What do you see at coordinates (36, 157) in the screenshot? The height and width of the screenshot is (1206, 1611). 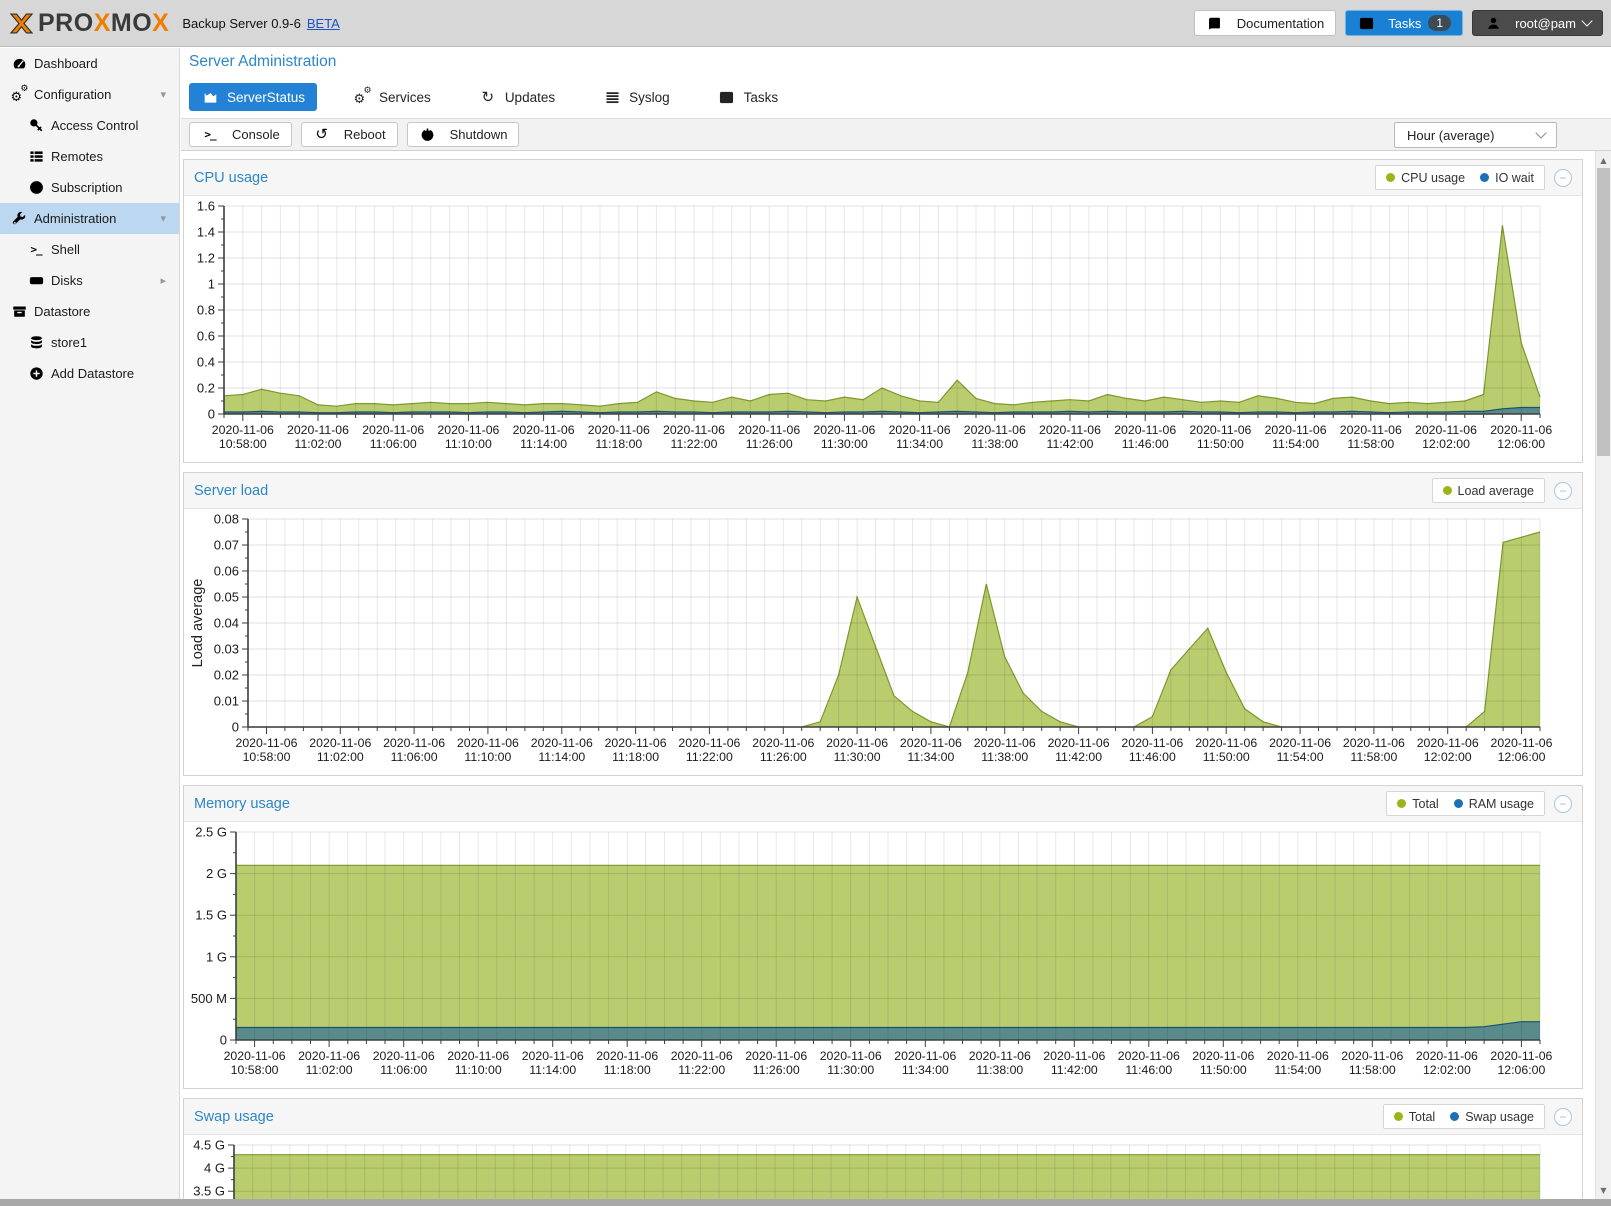 I see `list-icon` at bounding box center [36, 157].